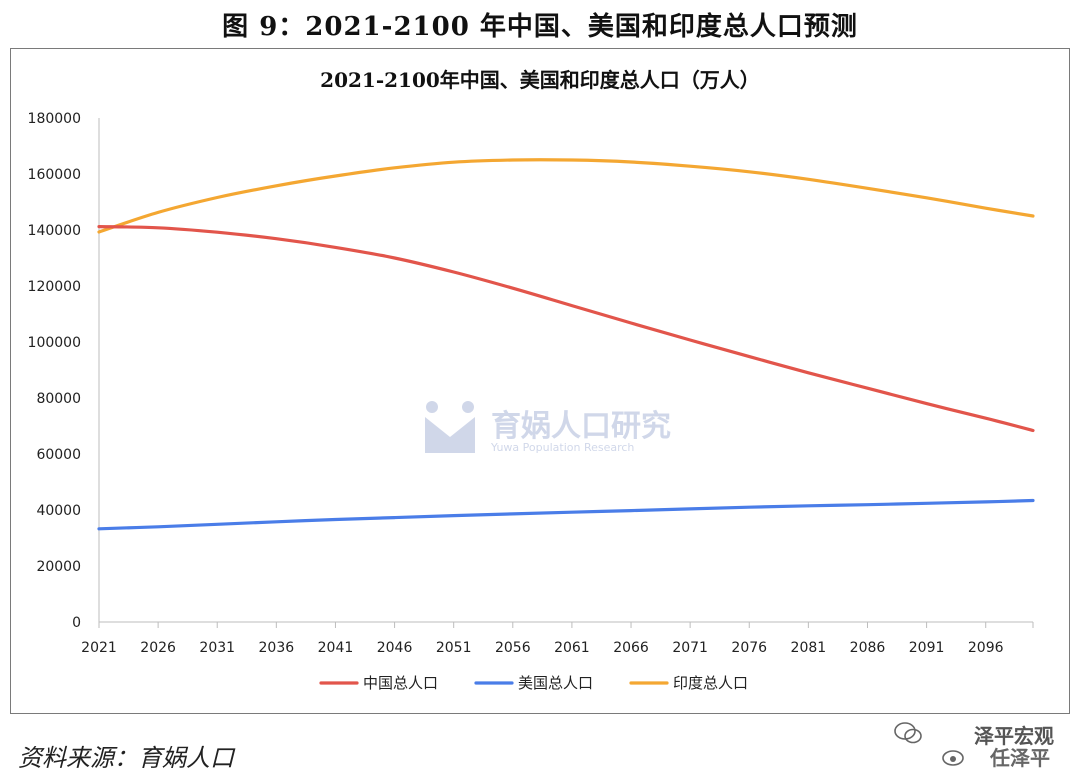 The image size is (1080, 779). Describe the element at coordinates (927, 648) in the screenshot. I see `x-tick-label: 2091` at that location.